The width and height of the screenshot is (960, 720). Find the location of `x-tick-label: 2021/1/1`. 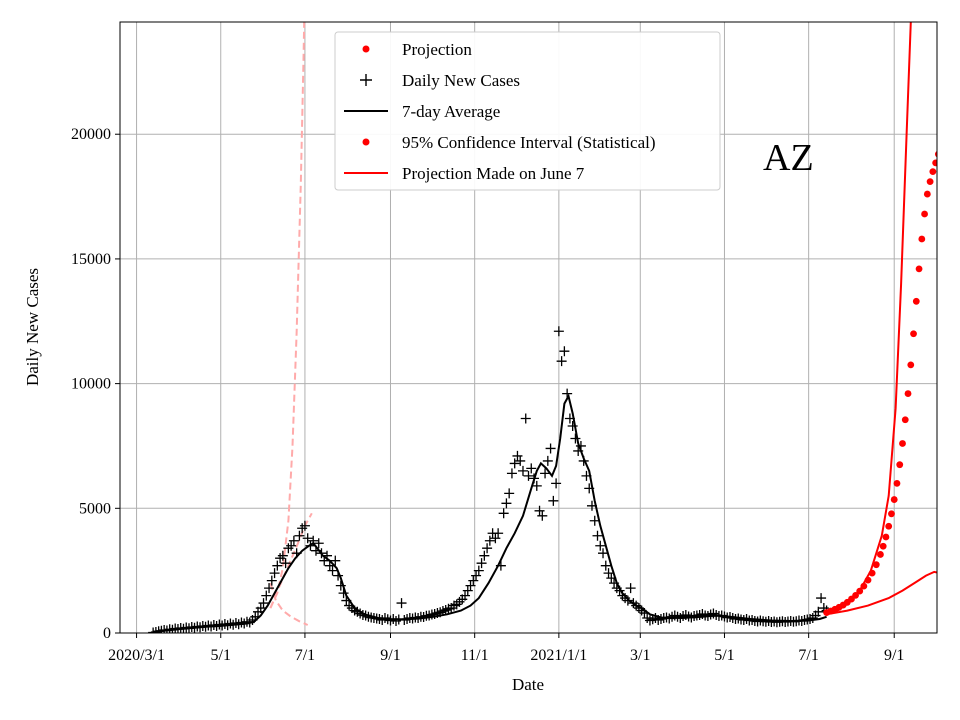

x-tick-label: 2021/1/1 is located at coordinates (558, 655).